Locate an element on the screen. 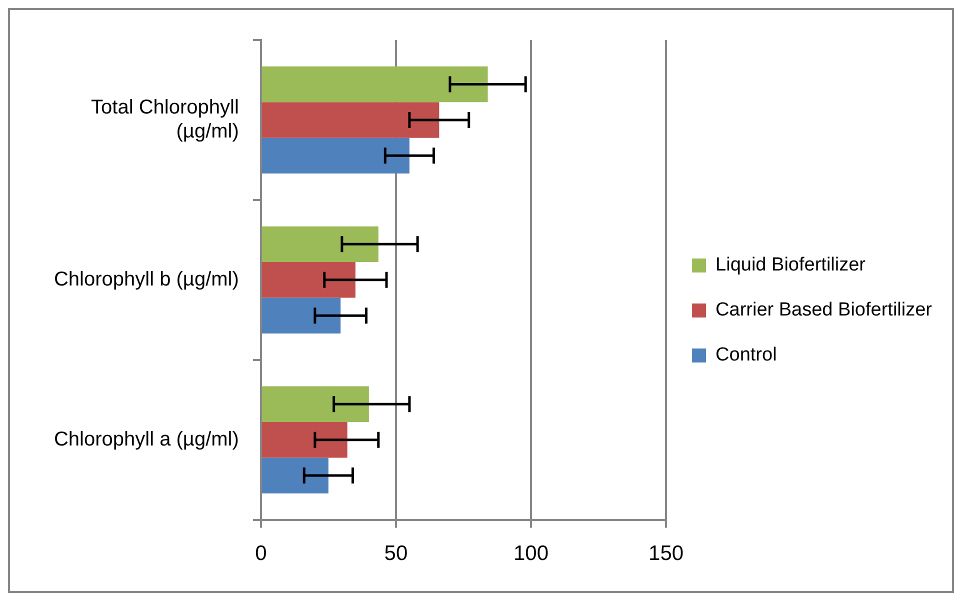 This screenshot has width=966, height=607. x-tick-label: 150 is located at coordinates (666, 554).